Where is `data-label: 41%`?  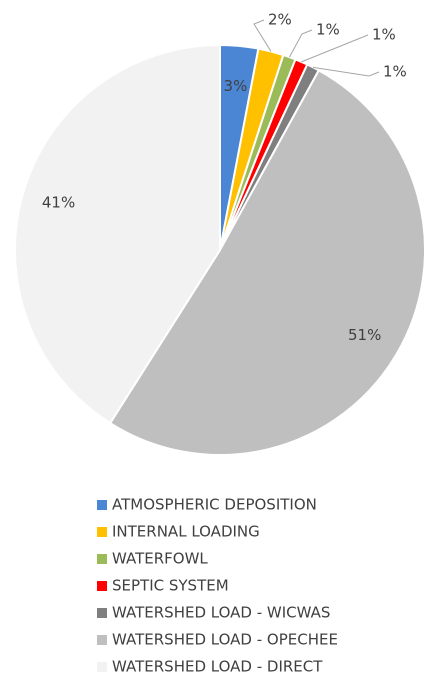
data-label: 41% is located at coordinates (58, 203).